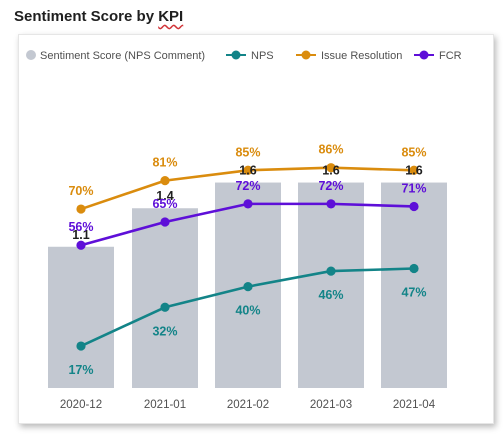 The image size is (504, 438). I want to click on data-label-issue-resolution-2020-12: 70%, so click(80, 191).